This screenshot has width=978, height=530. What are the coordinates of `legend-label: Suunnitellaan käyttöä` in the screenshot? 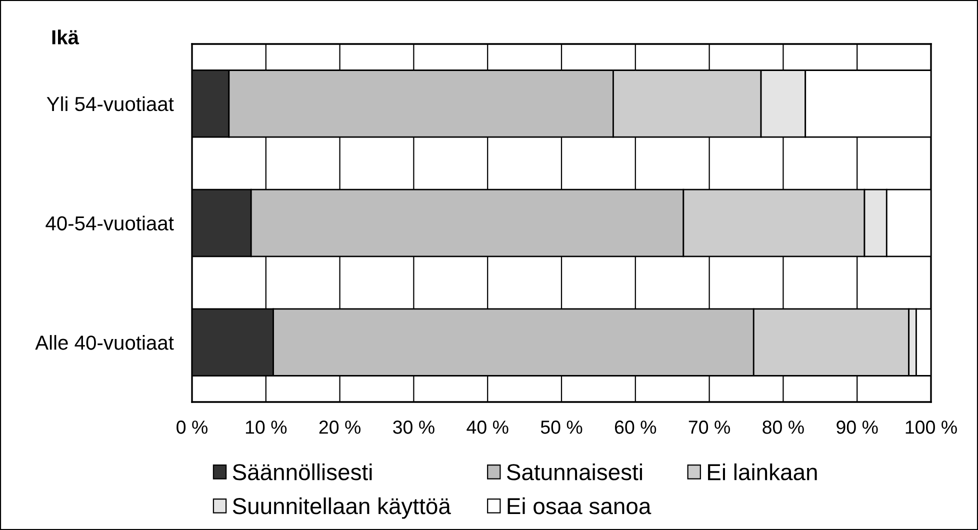 It's located at (341, 508).